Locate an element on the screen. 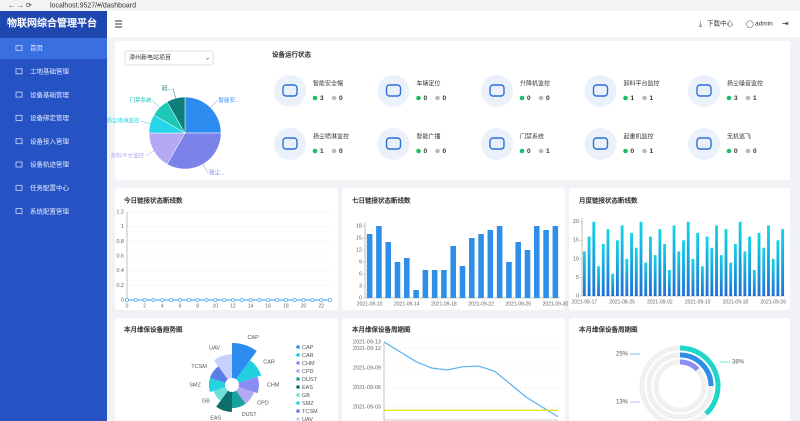 This screenshot has height=421, width=800. user-icon: ◯ is located at coordinates (750, 24).